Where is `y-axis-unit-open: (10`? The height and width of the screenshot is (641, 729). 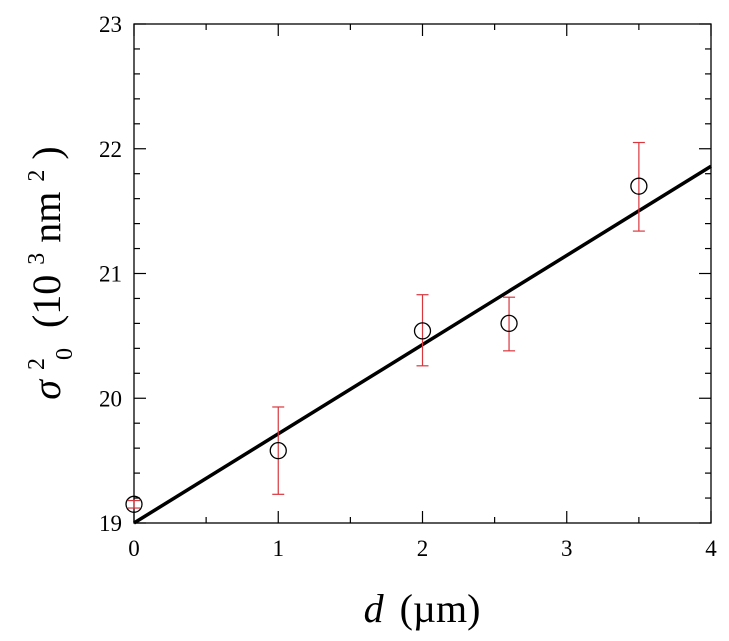 y-axis-unit-open: (10 is located at coordinates (46, 301).